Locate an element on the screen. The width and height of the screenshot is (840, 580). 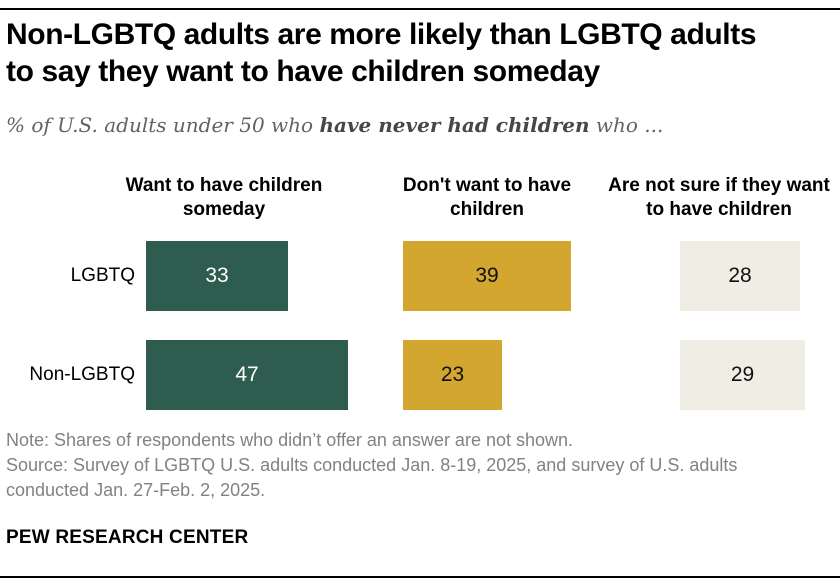
row-label-lgbtq: LGBTQ is located at coordinates (102, 275).